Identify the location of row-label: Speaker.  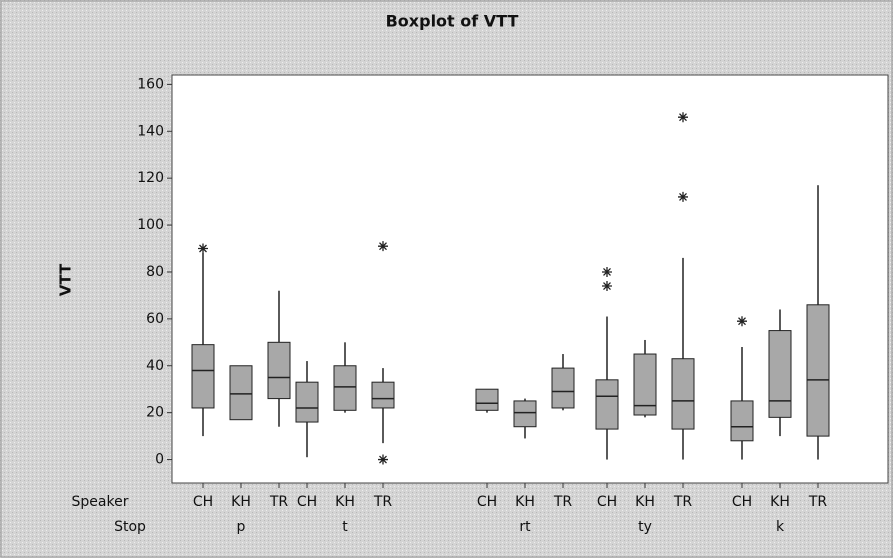
(100, 502).